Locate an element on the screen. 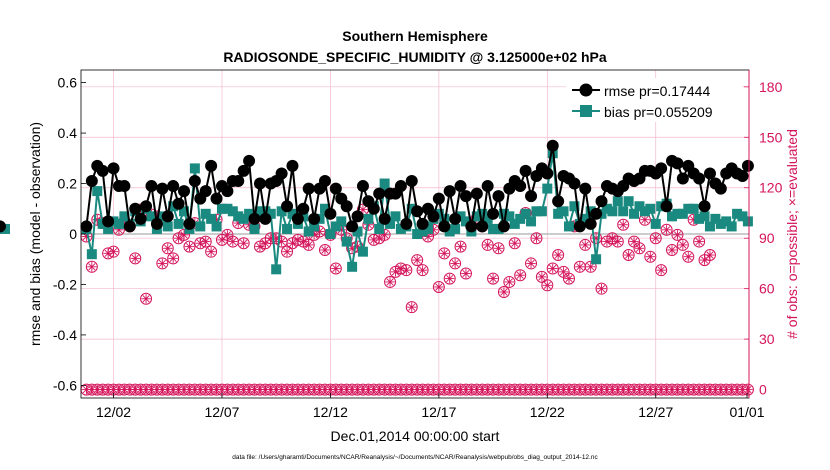 The image size is (830, 470). y-right-tick-label: 30 is located at coordinates (767, 339).